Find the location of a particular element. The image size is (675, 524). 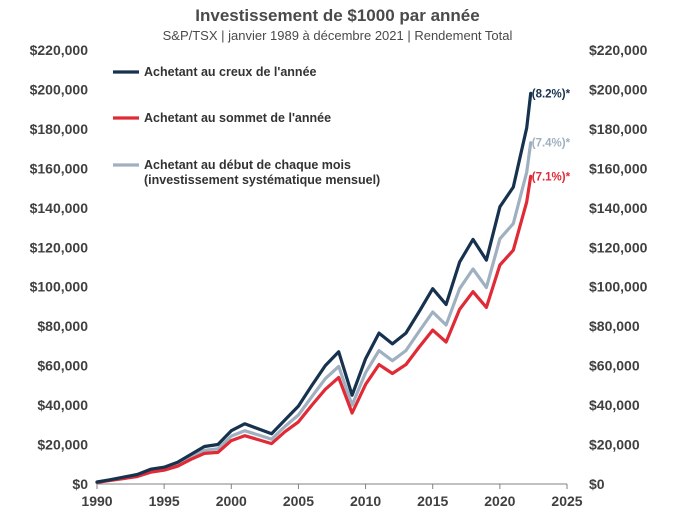

x-tick-label: 2020 is located at coordinates (499, 501).